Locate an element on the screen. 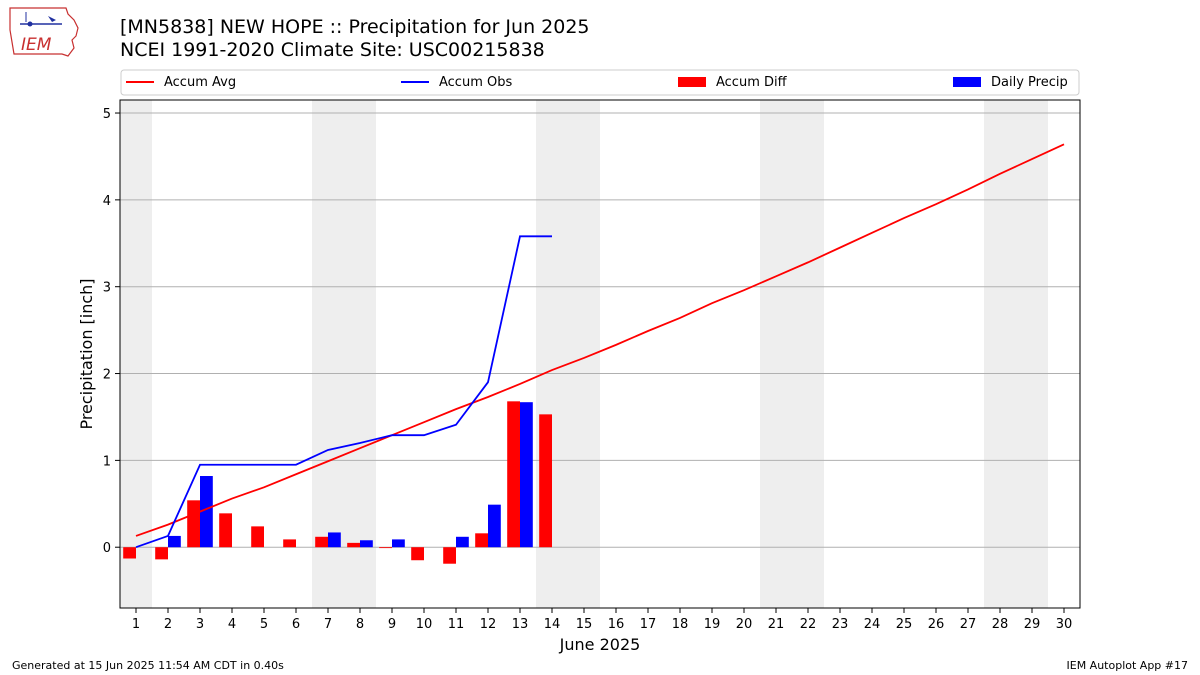  bar-series is located at coordinates (337, 482).